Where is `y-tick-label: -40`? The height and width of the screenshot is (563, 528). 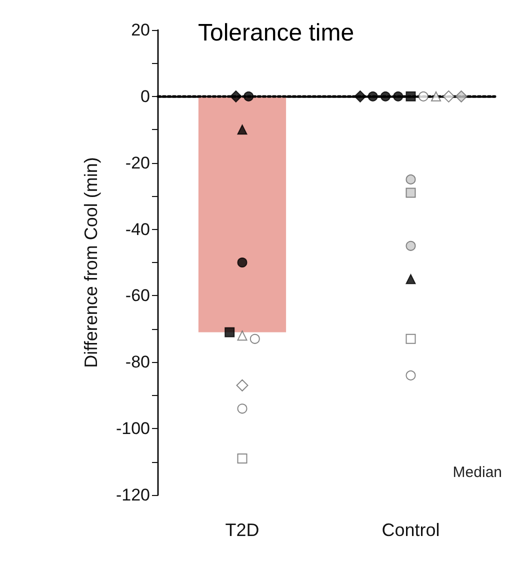
y-tick-label: -40 is located at coordinates (137, 229).